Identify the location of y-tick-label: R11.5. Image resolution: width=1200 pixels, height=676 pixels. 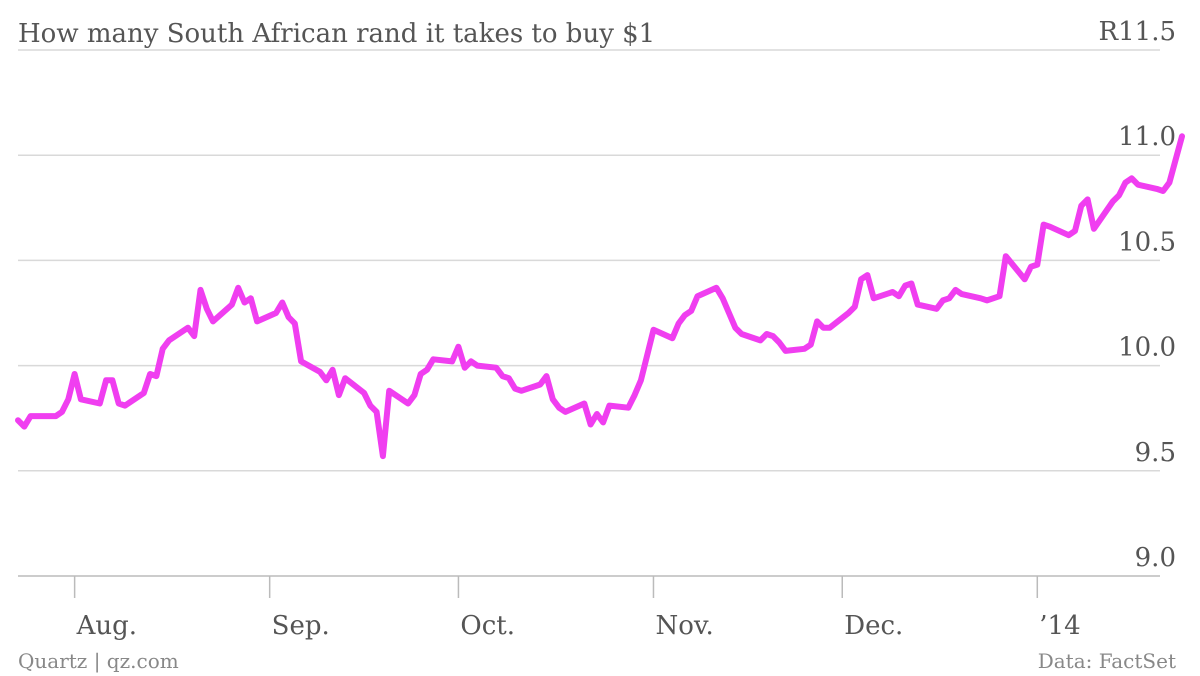
(1137, 32).